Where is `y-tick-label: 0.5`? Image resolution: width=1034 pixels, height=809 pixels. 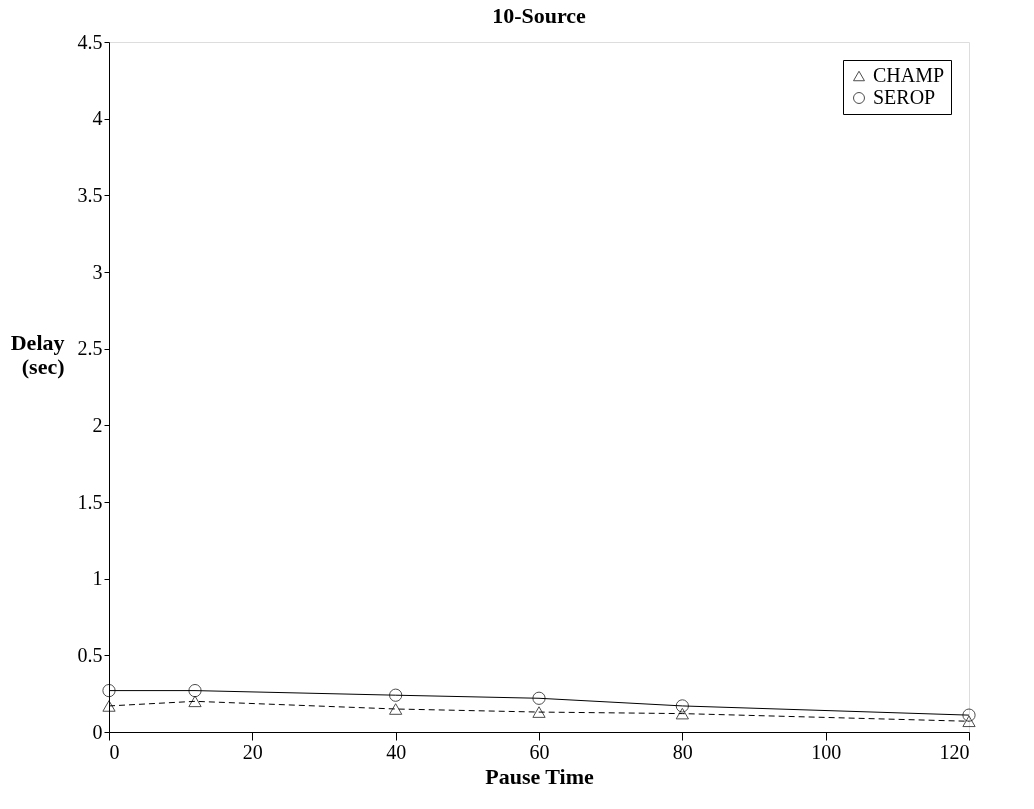 y-tick-label: 0.5 is located at coordinates (90, 654).